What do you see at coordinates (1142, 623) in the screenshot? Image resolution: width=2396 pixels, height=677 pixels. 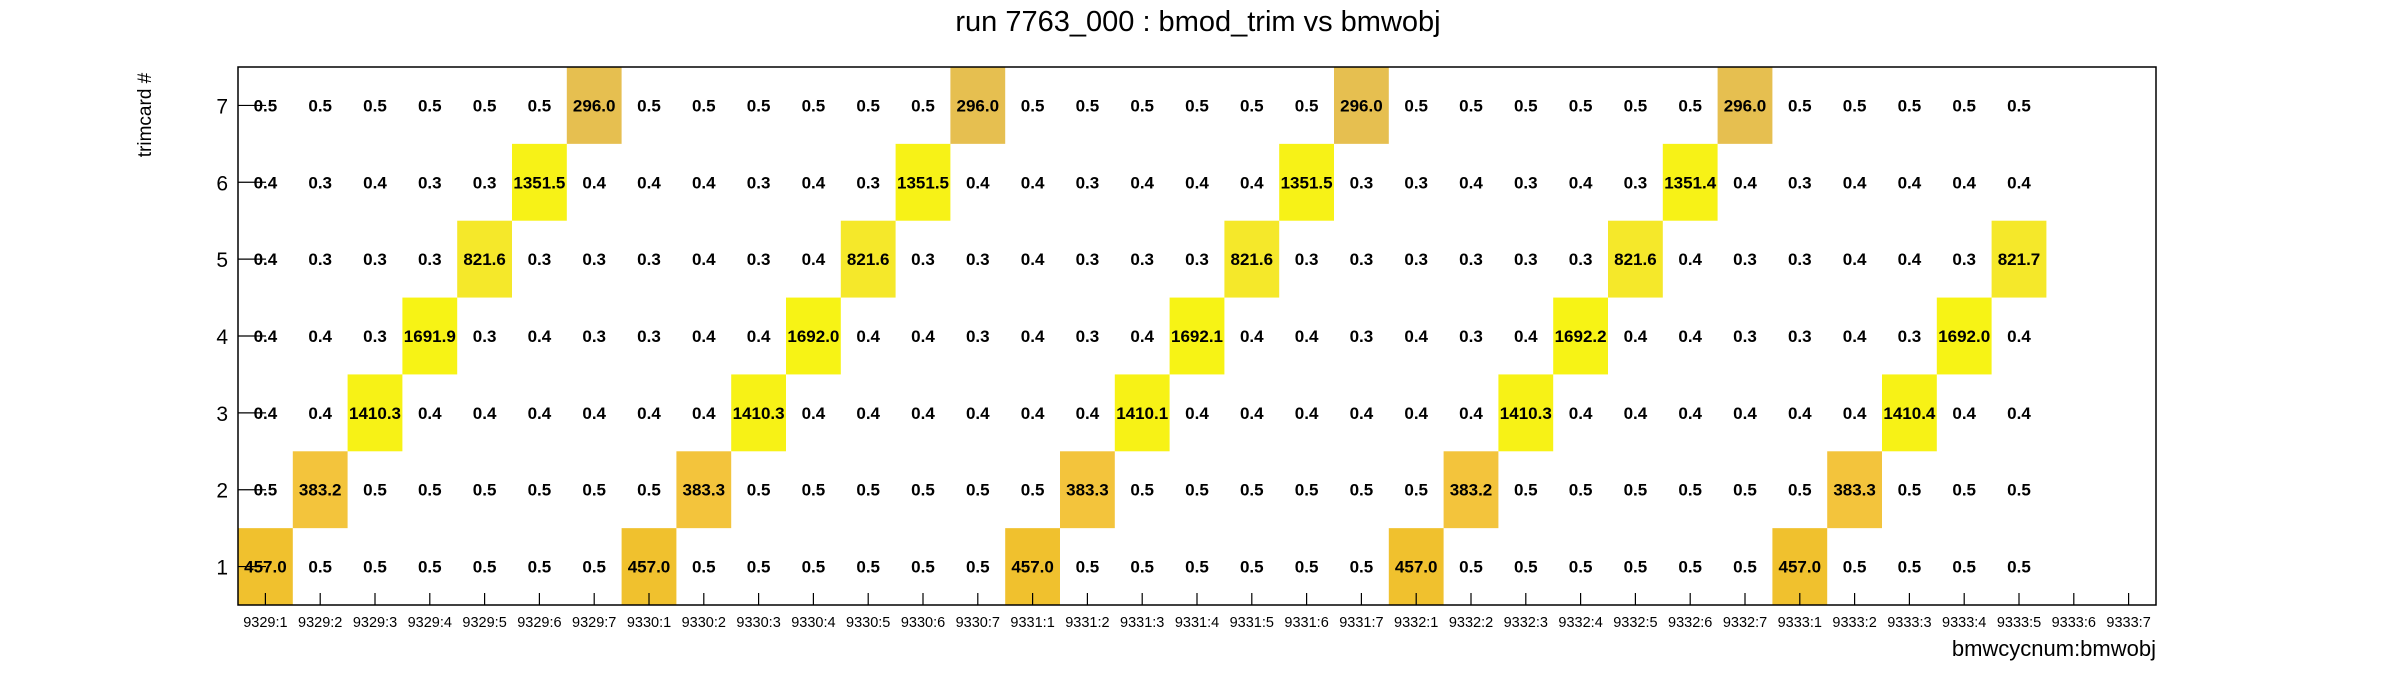 I see `x-tick-label: 9331:3` at bounding box center [1142, 623].